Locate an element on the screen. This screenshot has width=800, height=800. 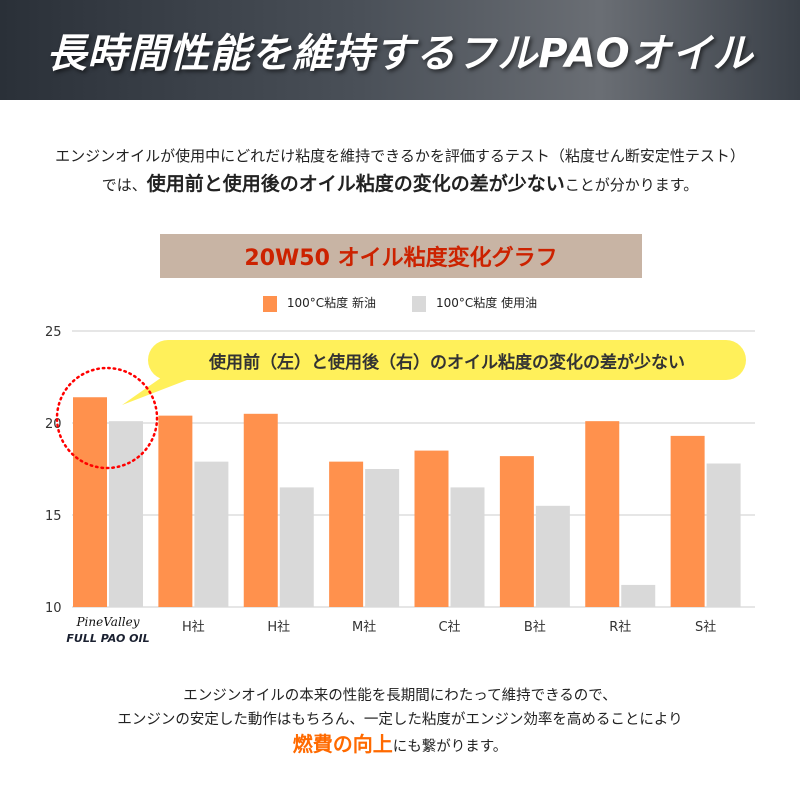
svg-text: FULL PAO OIL is located at coordinates (107, 638).